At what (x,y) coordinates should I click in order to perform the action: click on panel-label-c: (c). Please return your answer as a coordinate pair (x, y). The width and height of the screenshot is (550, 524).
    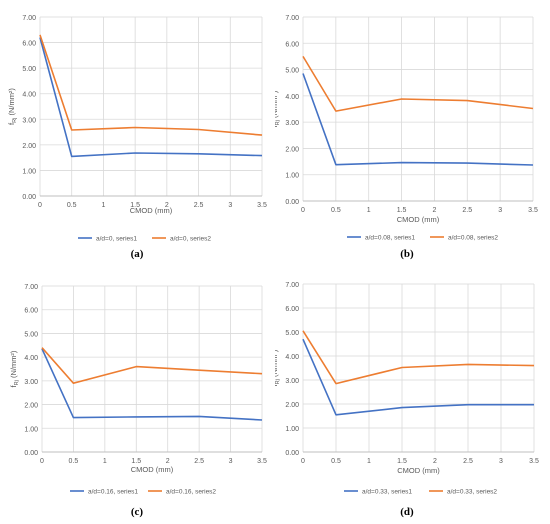
    Looking at the image, I should click on (137, 512).